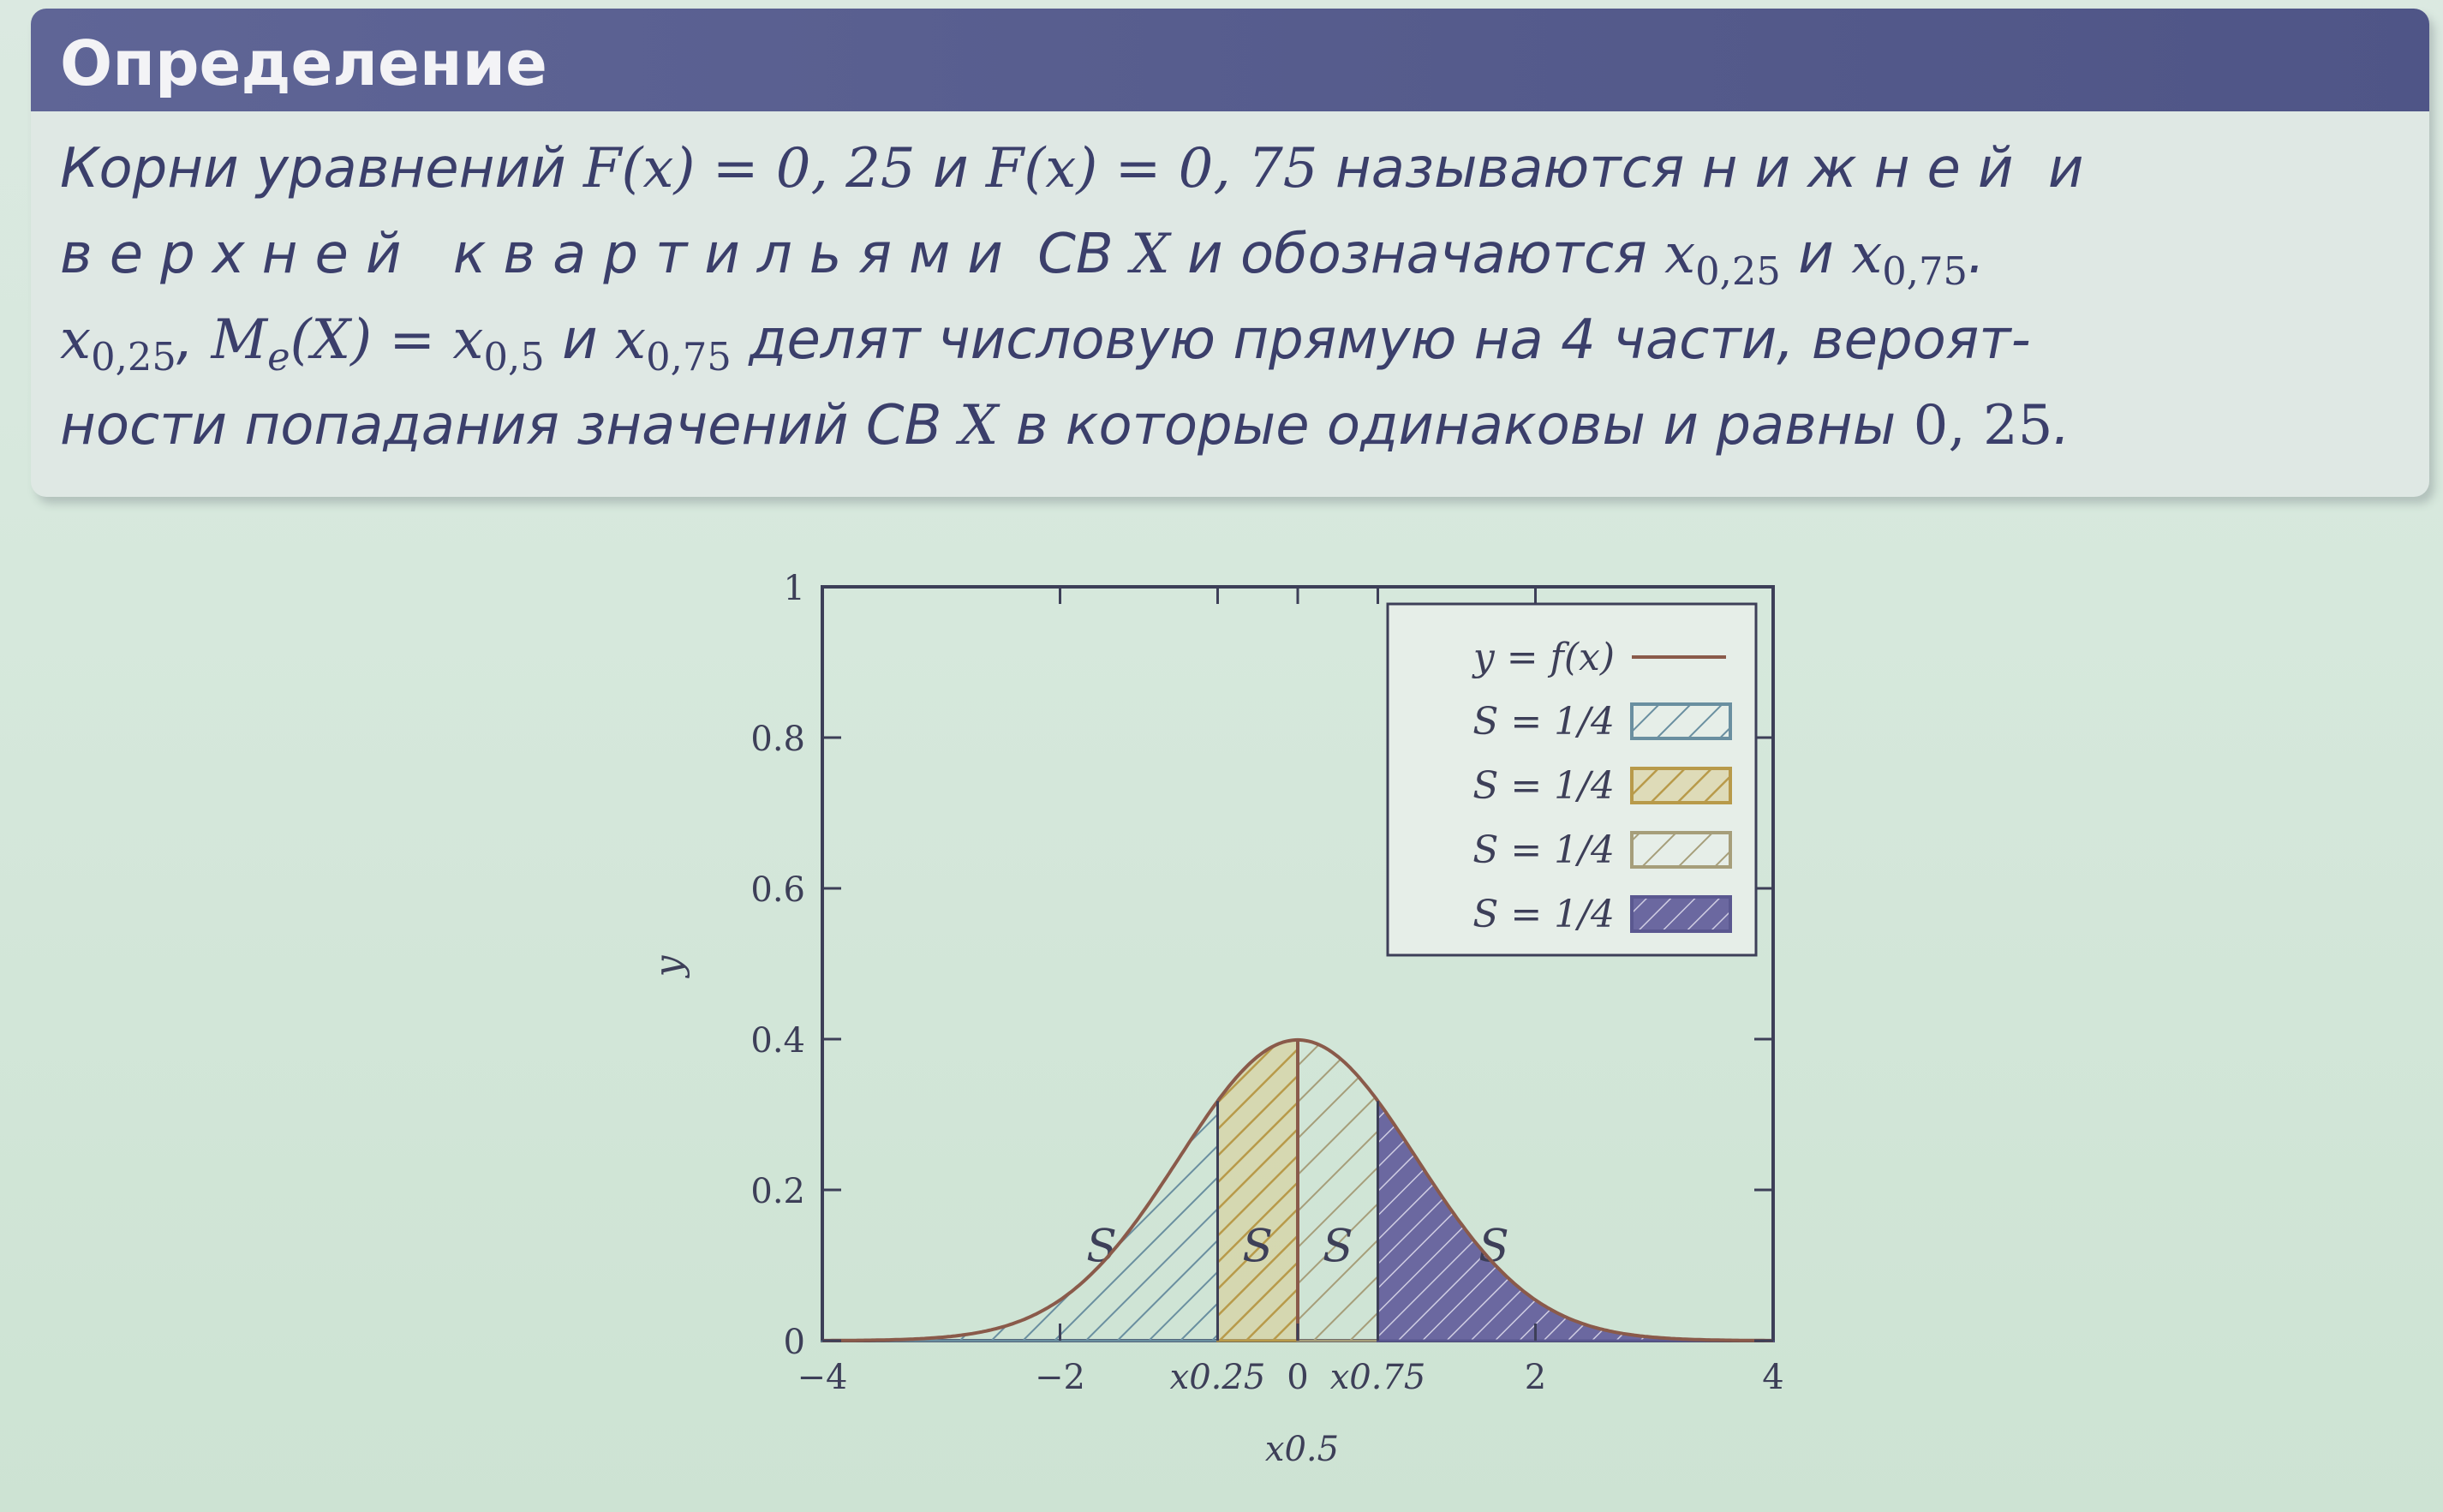 This screenshot has height=1512, width=2443. Describe the element at coordinates (778, 1041) in the screenshot. I see `y-tick-label: 0.4` at that location.